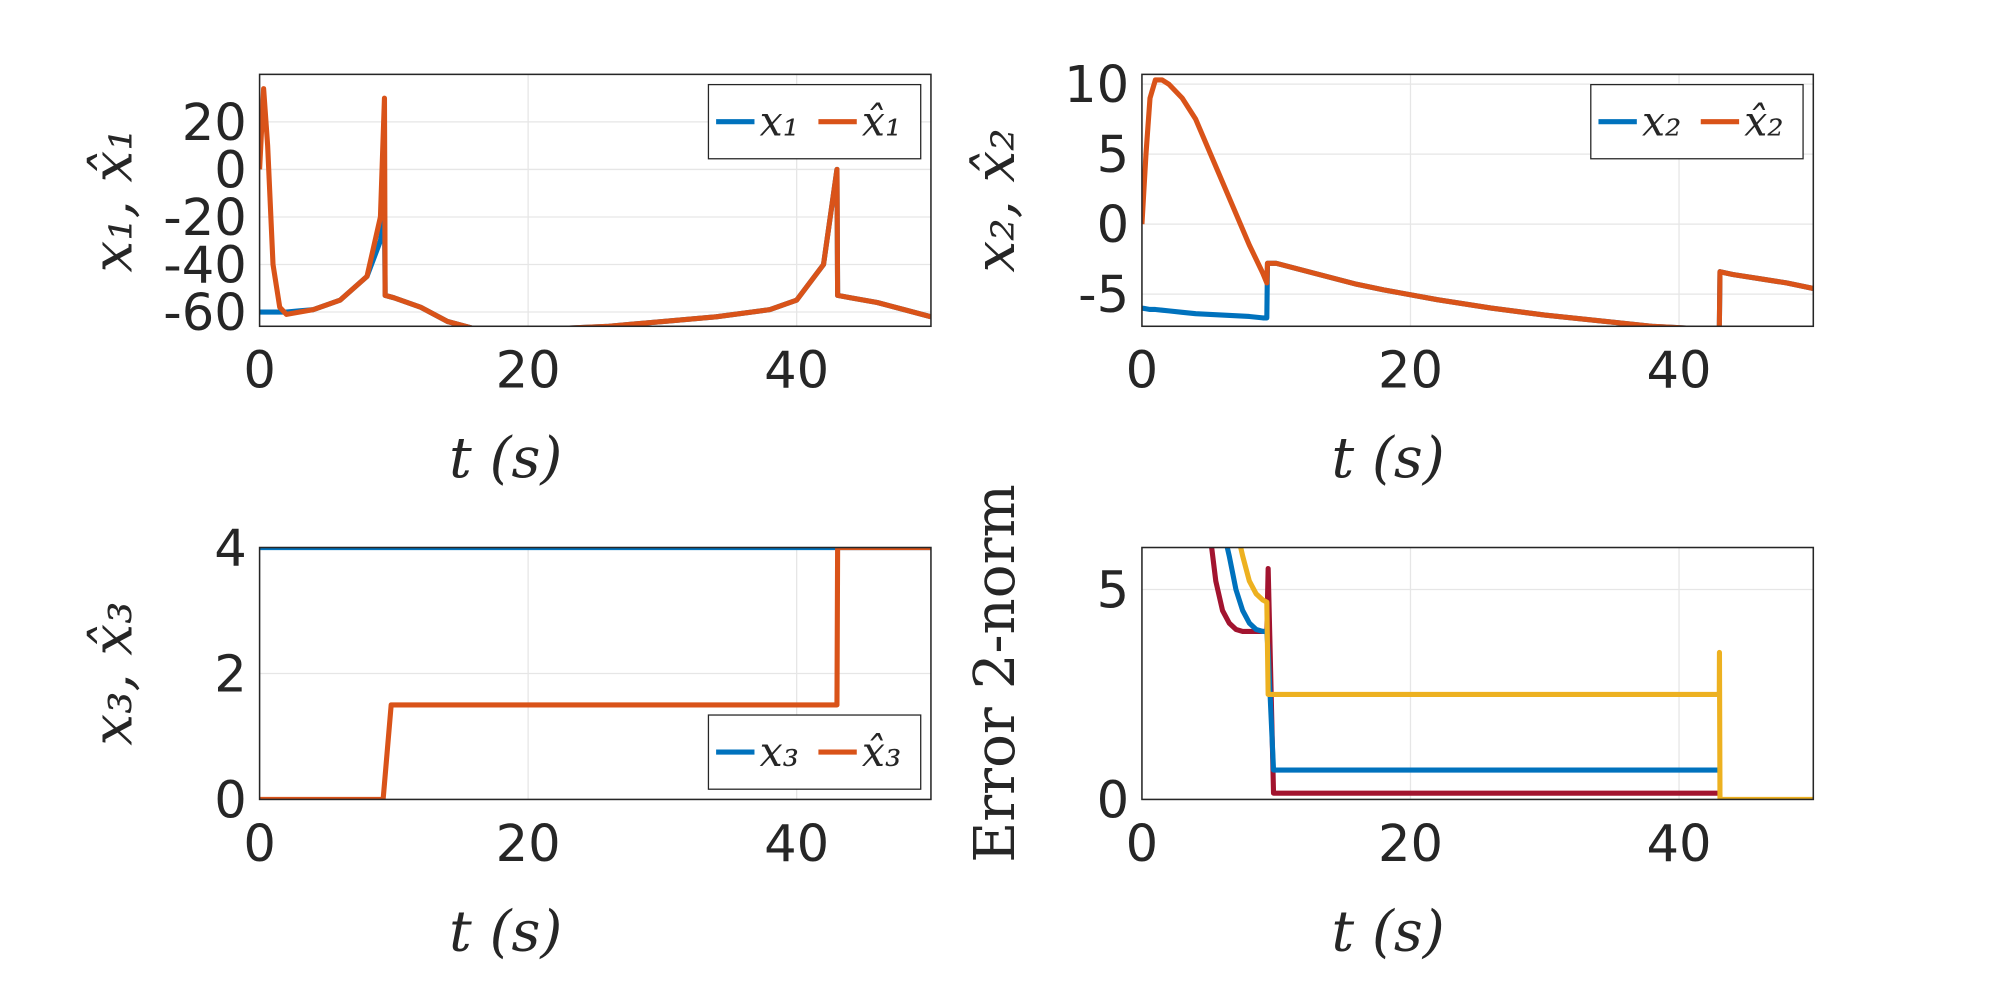  I want to click on legend-box, so click(1697, 121).